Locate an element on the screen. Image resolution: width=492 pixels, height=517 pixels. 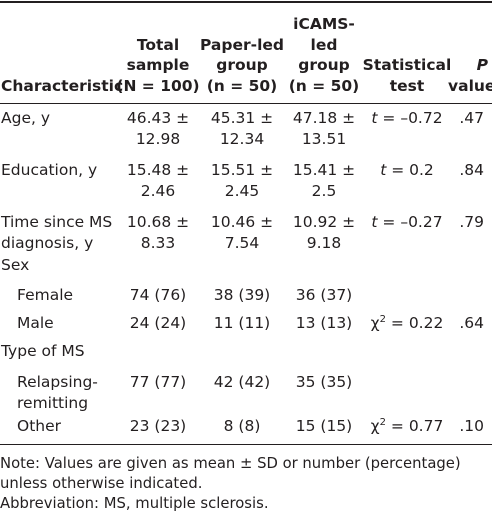
table-bottom-rule is located at coordinates (246, 444).